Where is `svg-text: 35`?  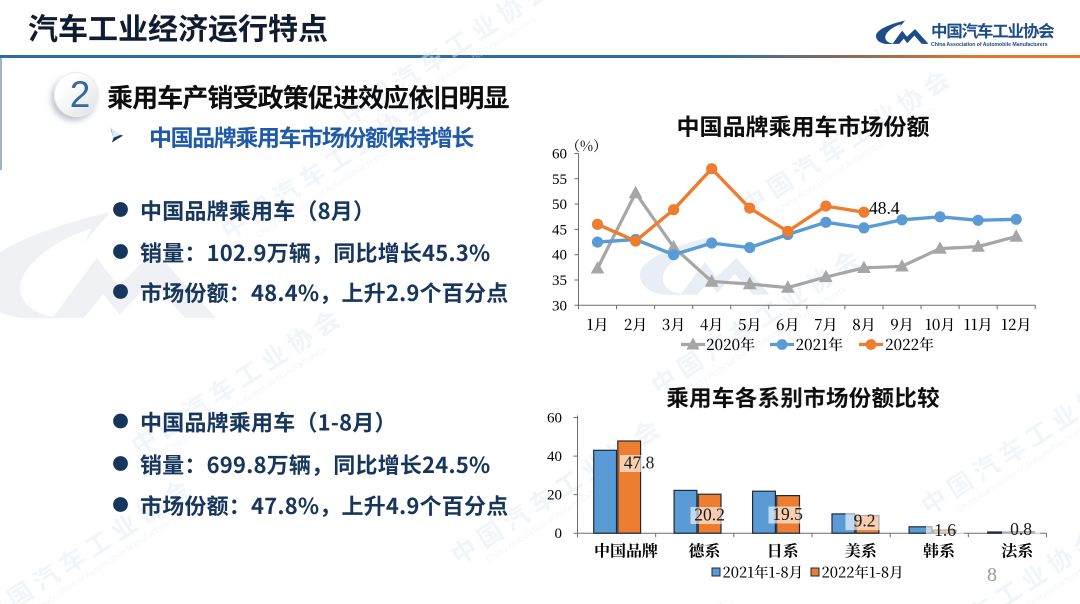
svg-text: 35 is located at coordinates (559, 281).